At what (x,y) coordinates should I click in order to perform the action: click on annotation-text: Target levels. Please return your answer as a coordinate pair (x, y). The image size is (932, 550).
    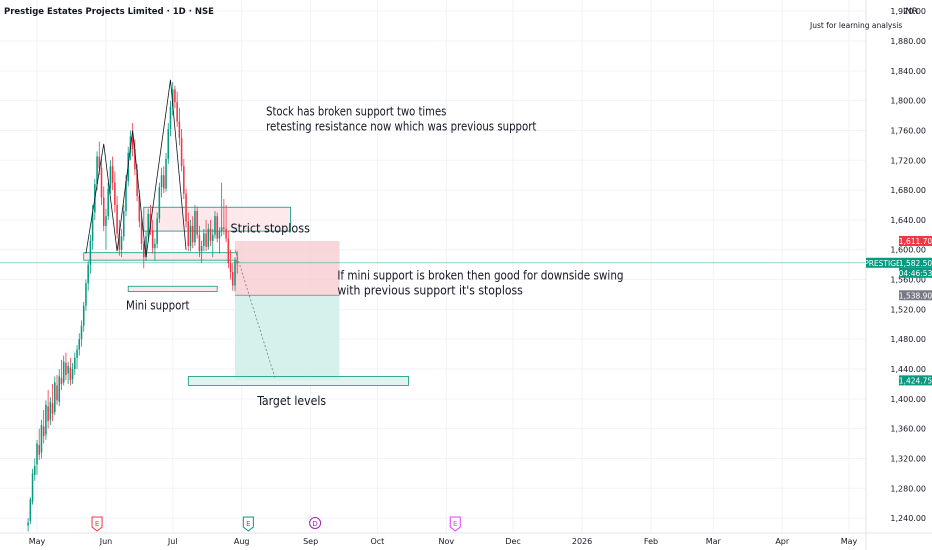
    Looking at the image, I should click on (291, 400).